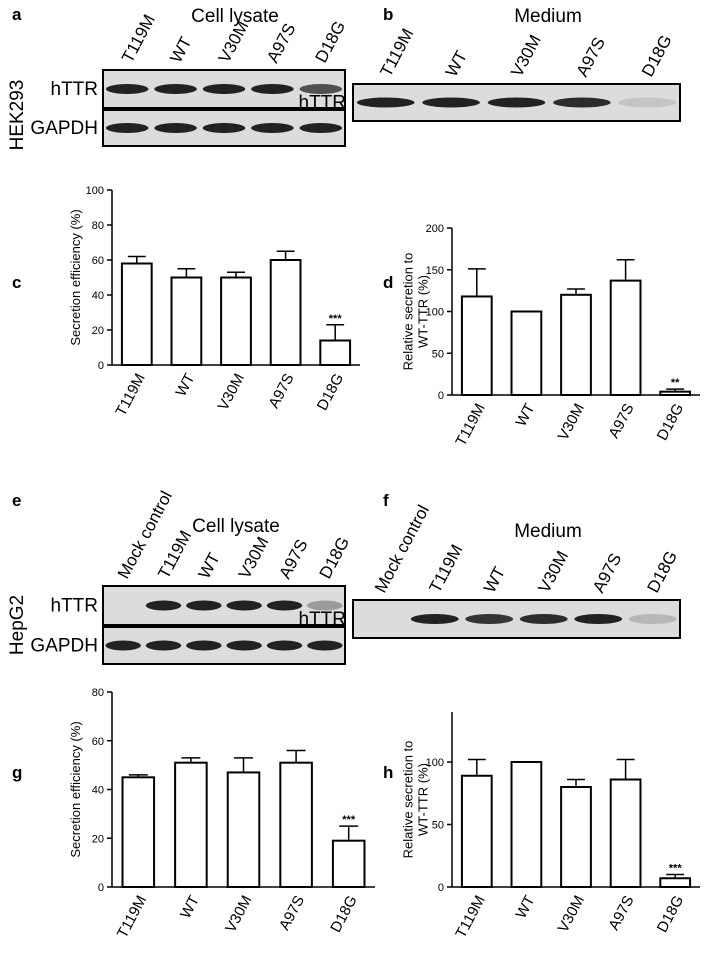 This screenshot has width=709, height=979. I want to click on blot-title: Medium, so click(548, 16).